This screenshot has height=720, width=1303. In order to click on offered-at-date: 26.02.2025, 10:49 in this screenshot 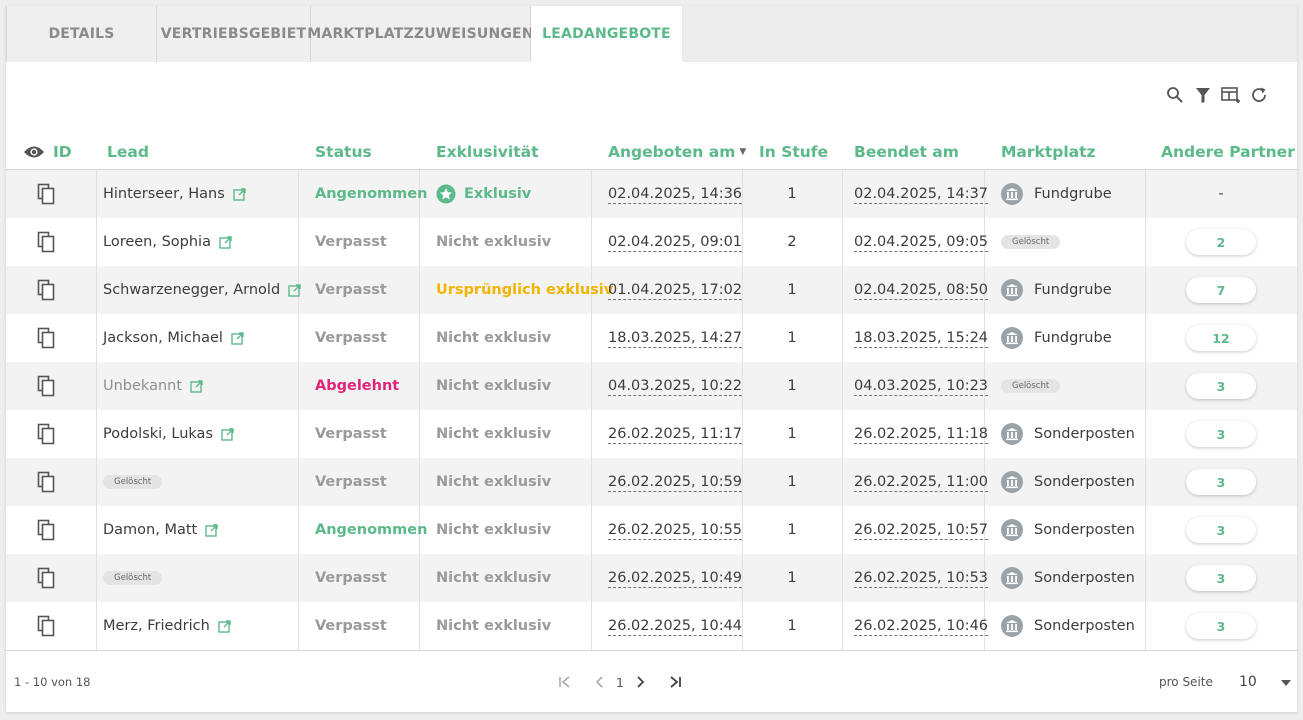, I will do `click(675, 578)`.